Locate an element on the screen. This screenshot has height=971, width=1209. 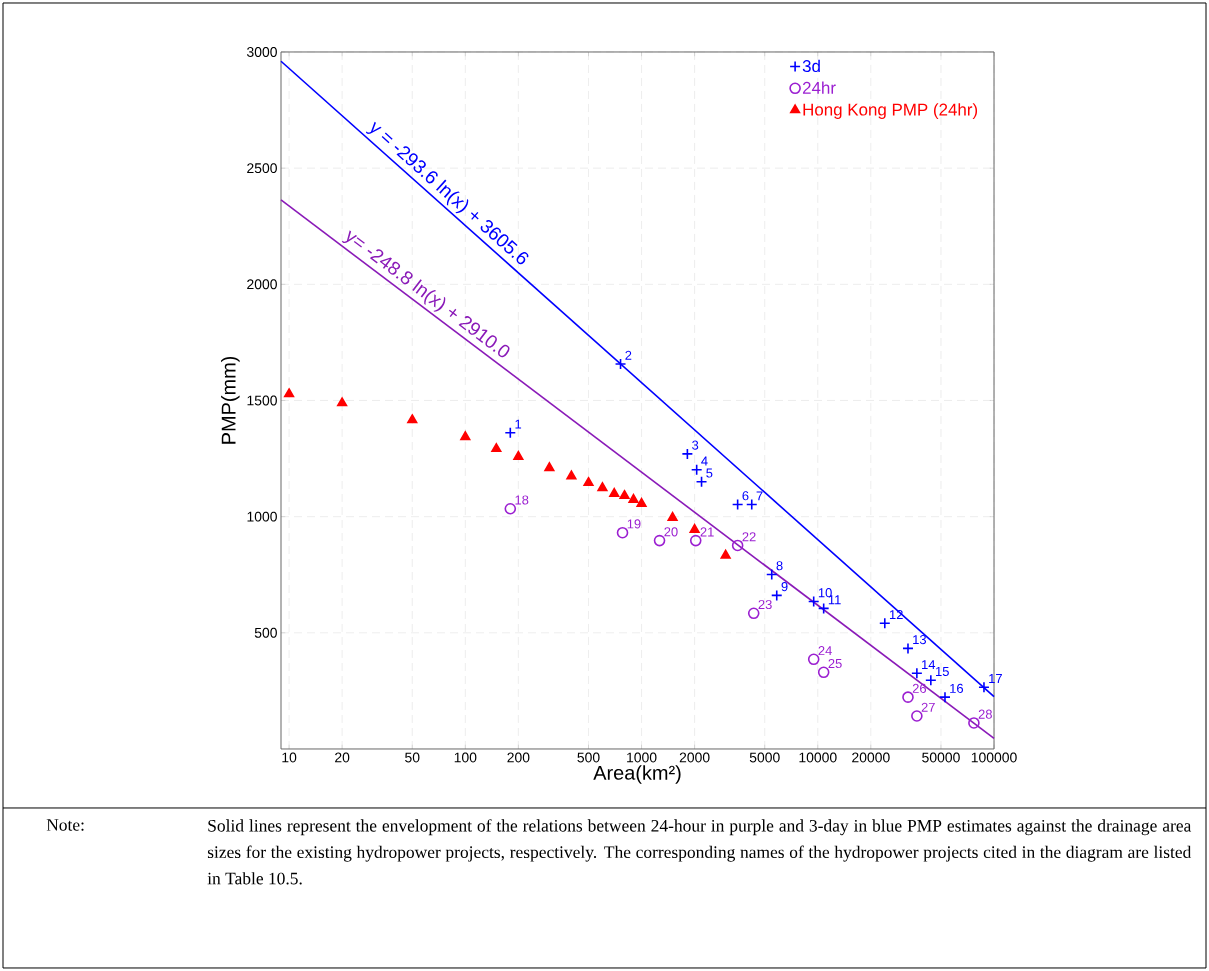
annotation: 27 is located at coordinates (928, 707).